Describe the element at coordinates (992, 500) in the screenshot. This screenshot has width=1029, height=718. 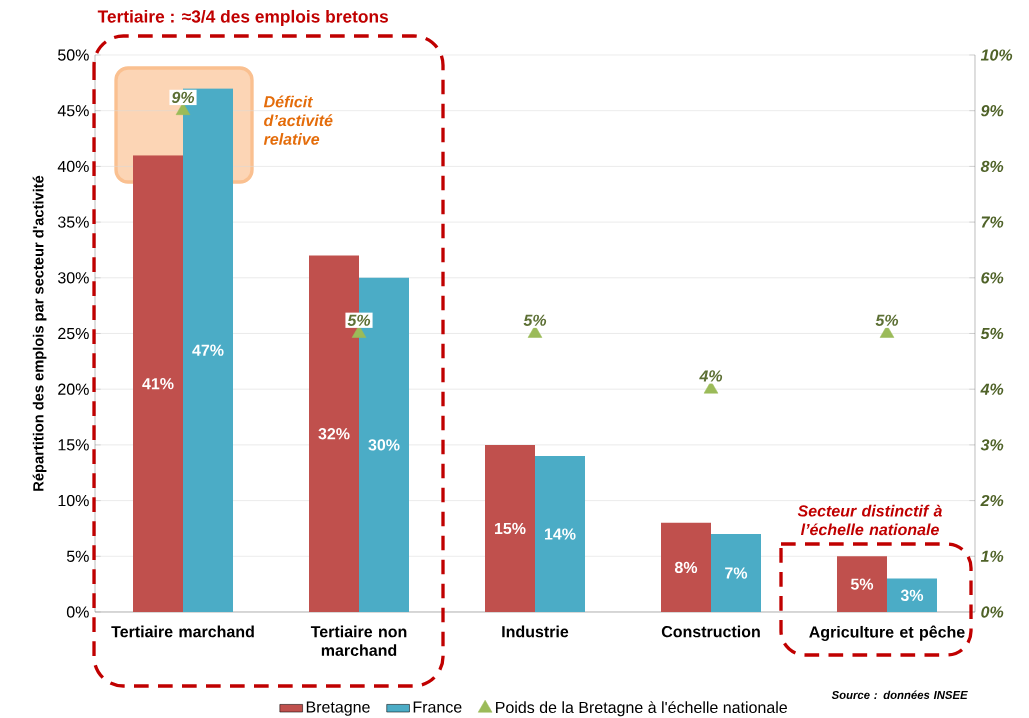
I see `y2-tick-label: 2%` at that location.